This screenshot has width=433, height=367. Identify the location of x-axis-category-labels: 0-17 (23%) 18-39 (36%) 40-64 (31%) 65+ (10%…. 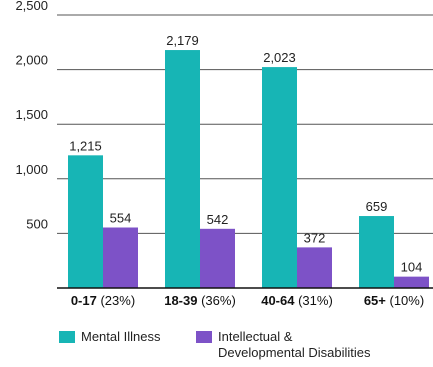
(247, 300).